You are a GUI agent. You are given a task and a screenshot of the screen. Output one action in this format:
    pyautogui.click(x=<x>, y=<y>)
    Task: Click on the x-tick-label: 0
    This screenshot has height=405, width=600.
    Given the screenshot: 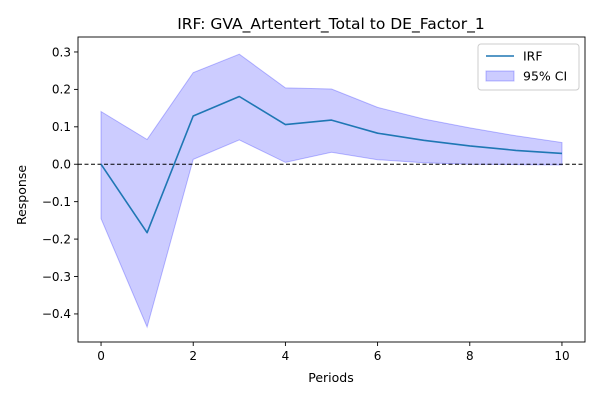 What is the action you would take?
    pyautogui.click(x=101, y=356)
    